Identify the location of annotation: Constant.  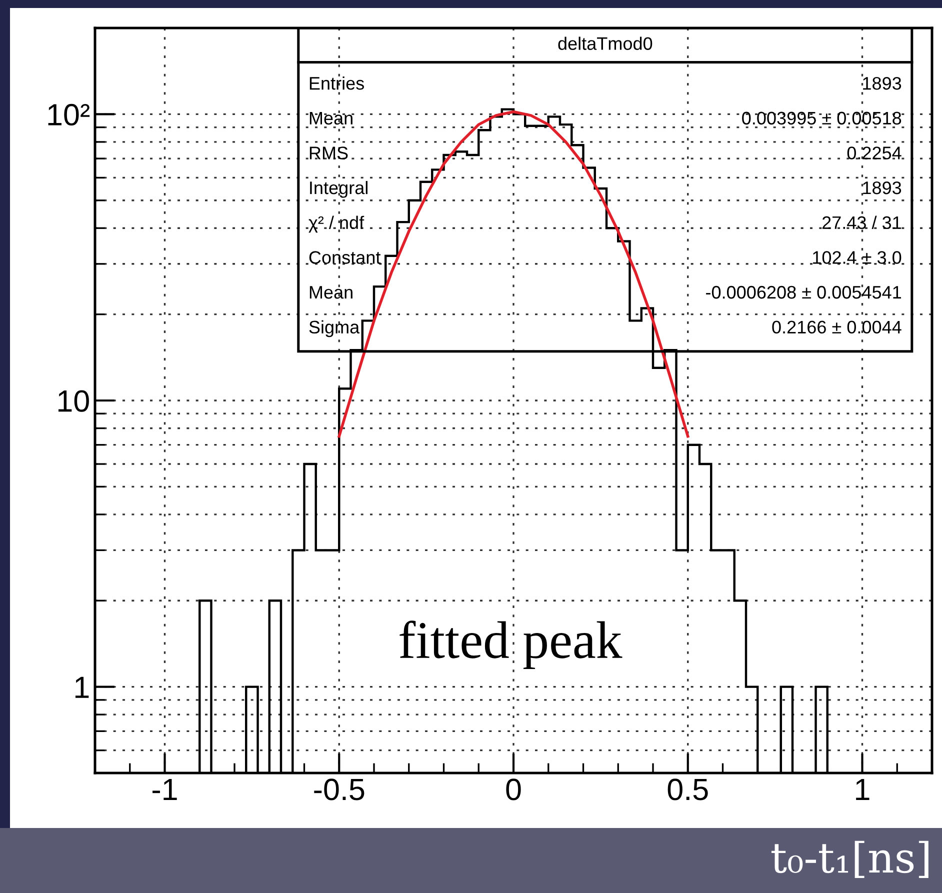
(345, 257).